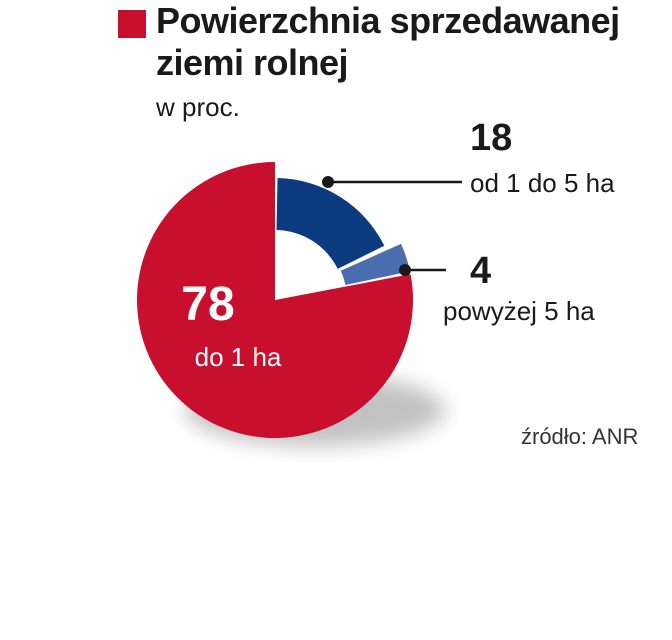  Describe the element at coordinates (491, 138) in the screenshot. I see `data-label-value-od-1-do-5-ha: 18` at that location.